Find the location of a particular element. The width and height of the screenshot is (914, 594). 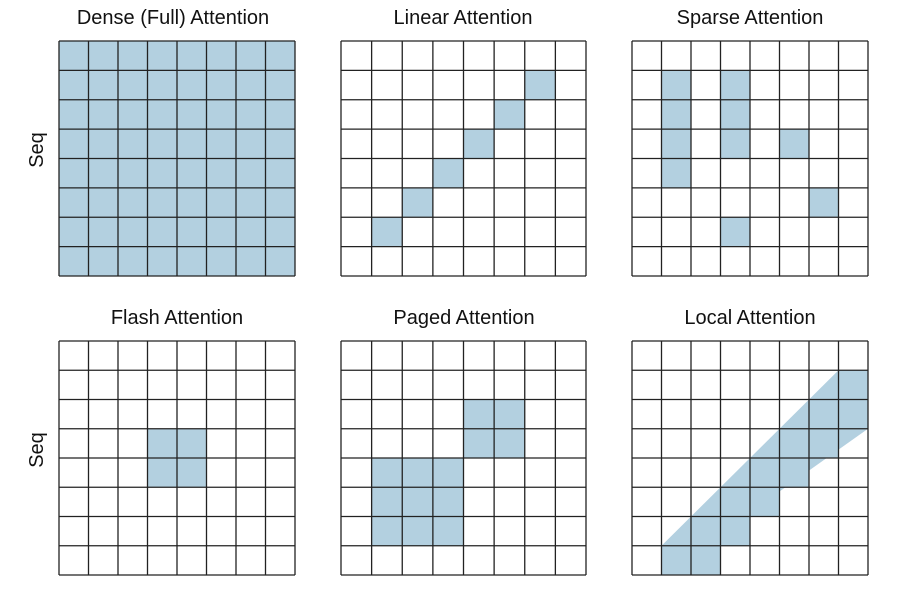

local-attention-band is located at coordinates (764, 472).